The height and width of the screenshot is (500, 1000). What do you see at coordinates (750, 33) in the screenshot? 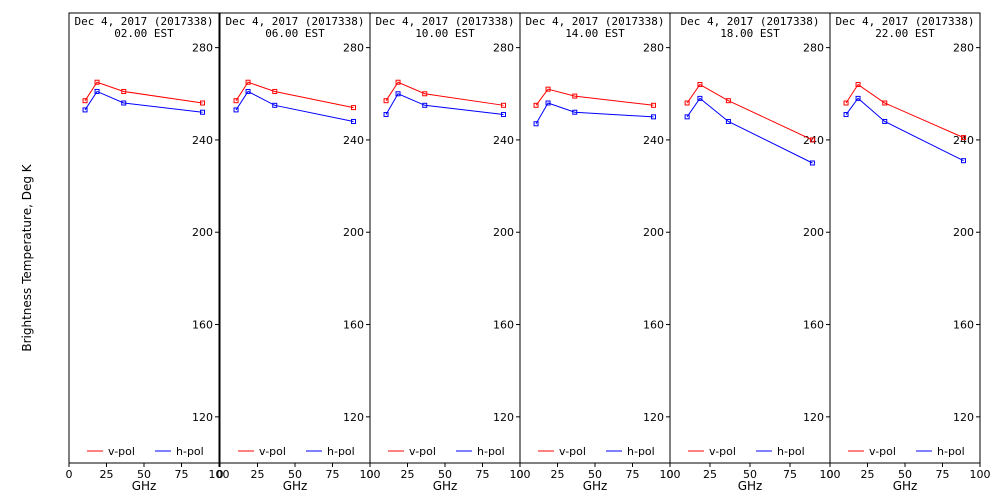
I see `panel-time: 18.00 EST` at bounding box center [750, 33].